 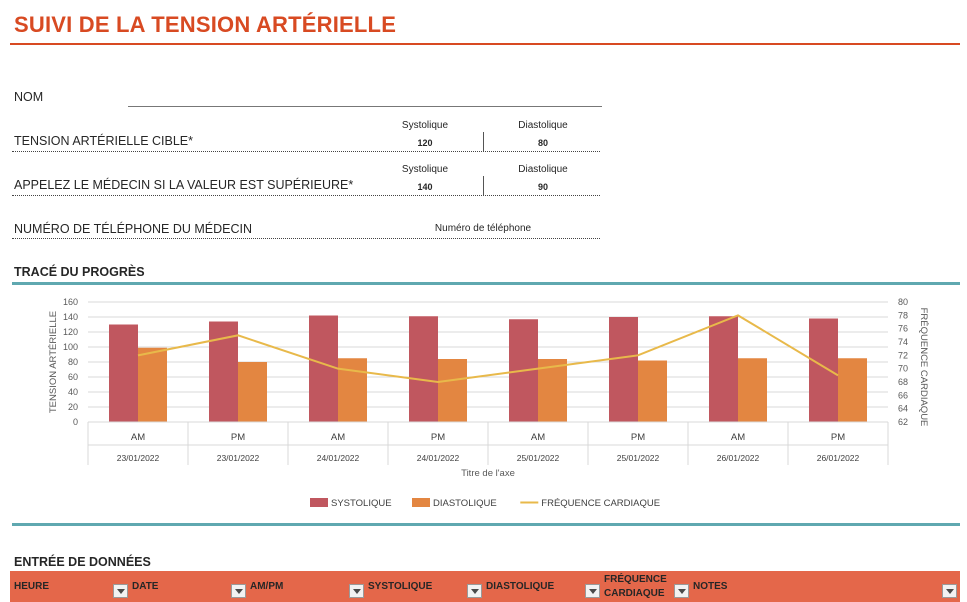 What do you see at coordinates (635, 579) in the screenshot?
I see `col-frequence-line1: FRÉQUENCE` at bounding box center [635, 579].